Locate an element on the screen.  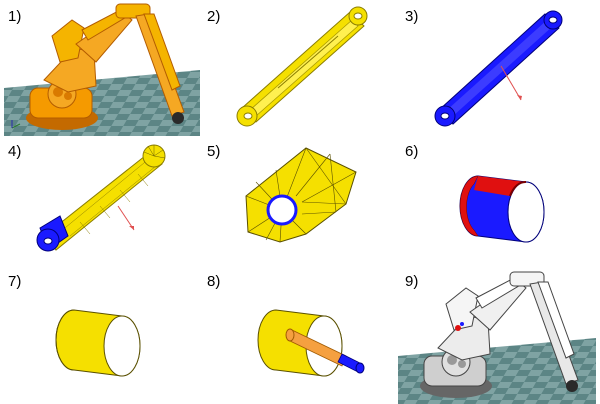
hole is located at coordinates (282, 210).